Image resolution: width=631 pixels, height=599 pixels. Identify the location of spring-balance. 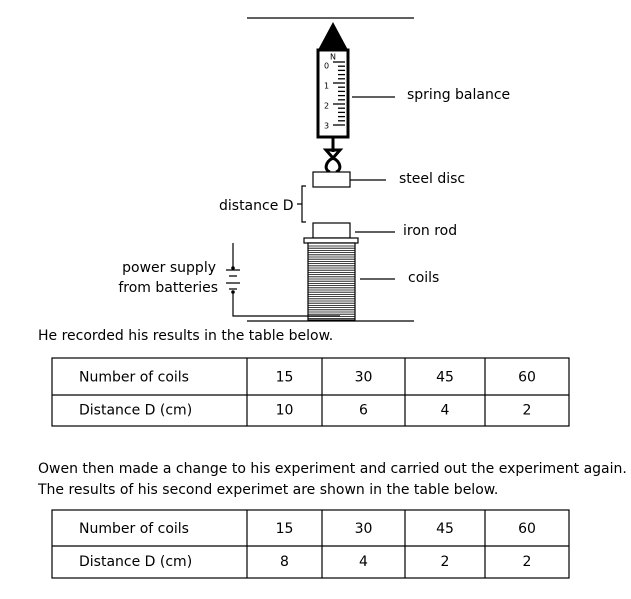
(333, 93).